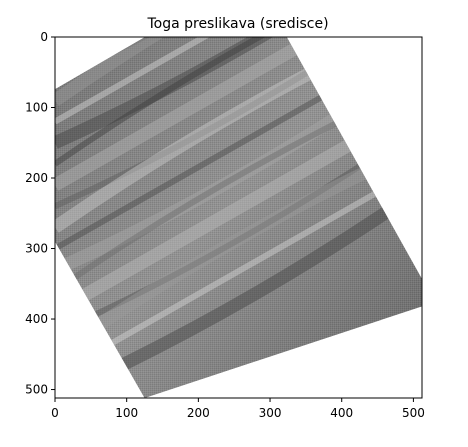 The height and width of the screenshot is (447, 468). What do you see at coordinates (198, 413) in the screenshot?
I see `x-tick-label: 200` at bounding box center [198, 413].